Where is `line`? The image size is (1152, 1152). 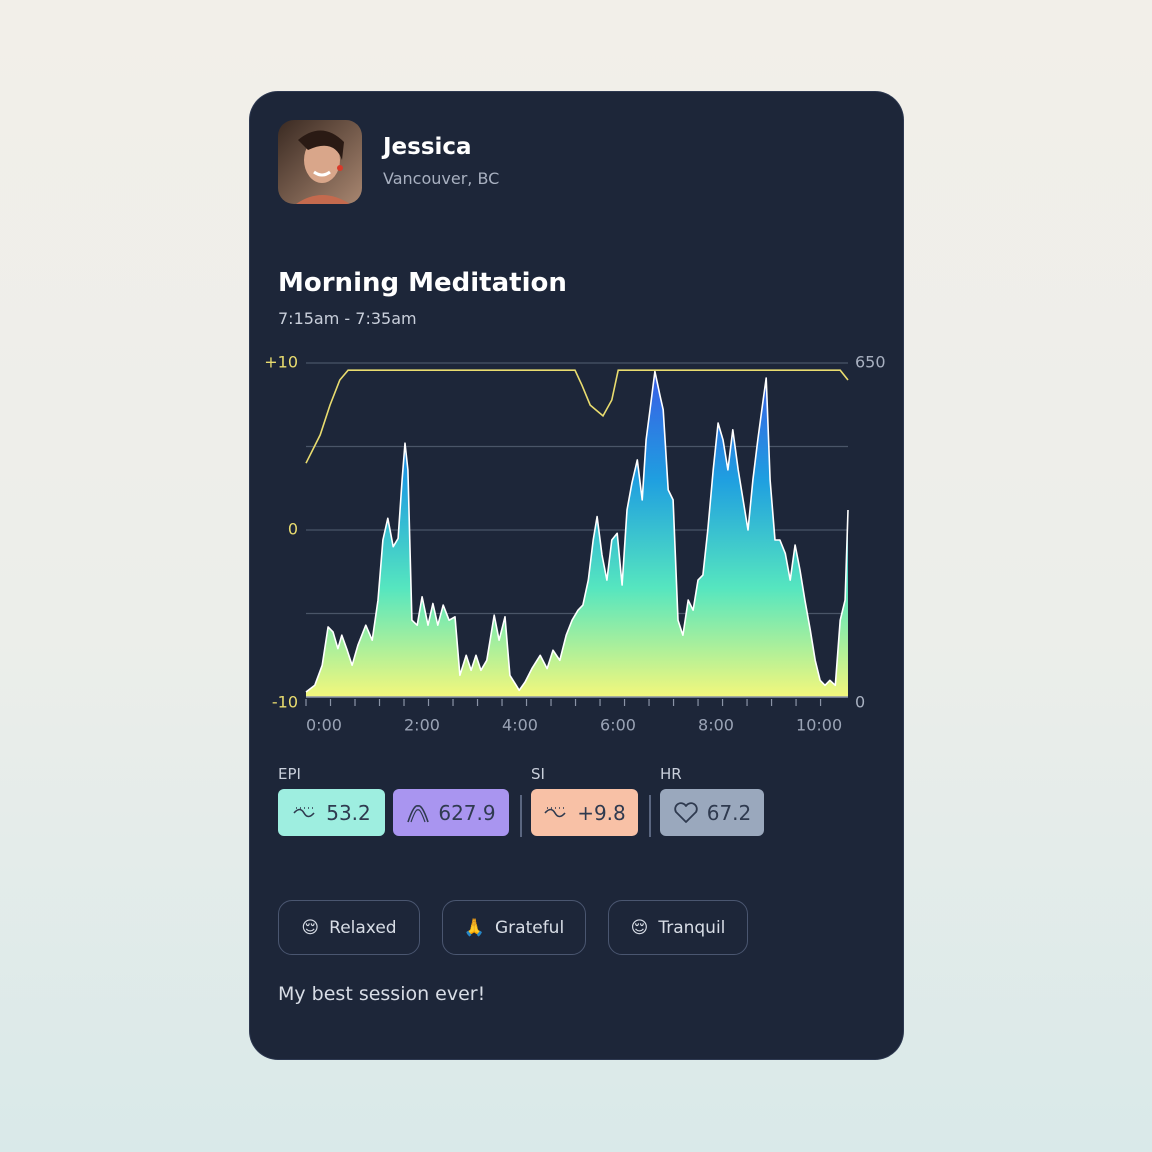
line is located at coordinates (577, 416).